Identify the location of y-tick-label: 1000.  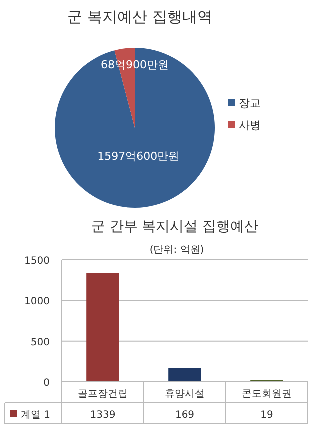
(37, 302).